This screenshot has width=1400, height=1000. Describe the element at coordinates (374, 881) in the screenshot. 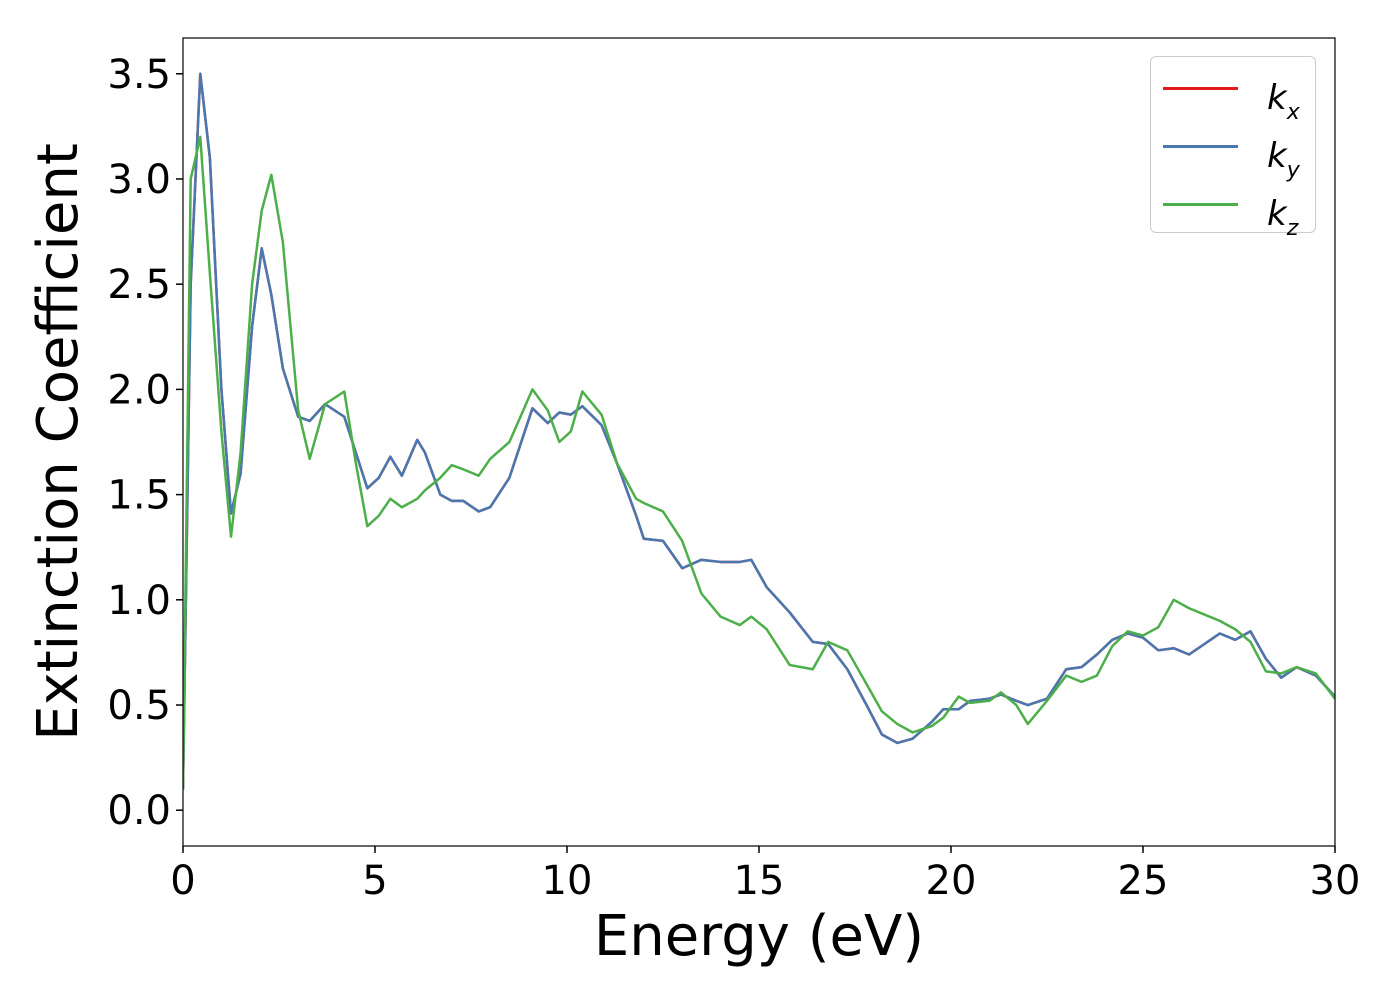

I see `x-tick-label: 5` at that location.